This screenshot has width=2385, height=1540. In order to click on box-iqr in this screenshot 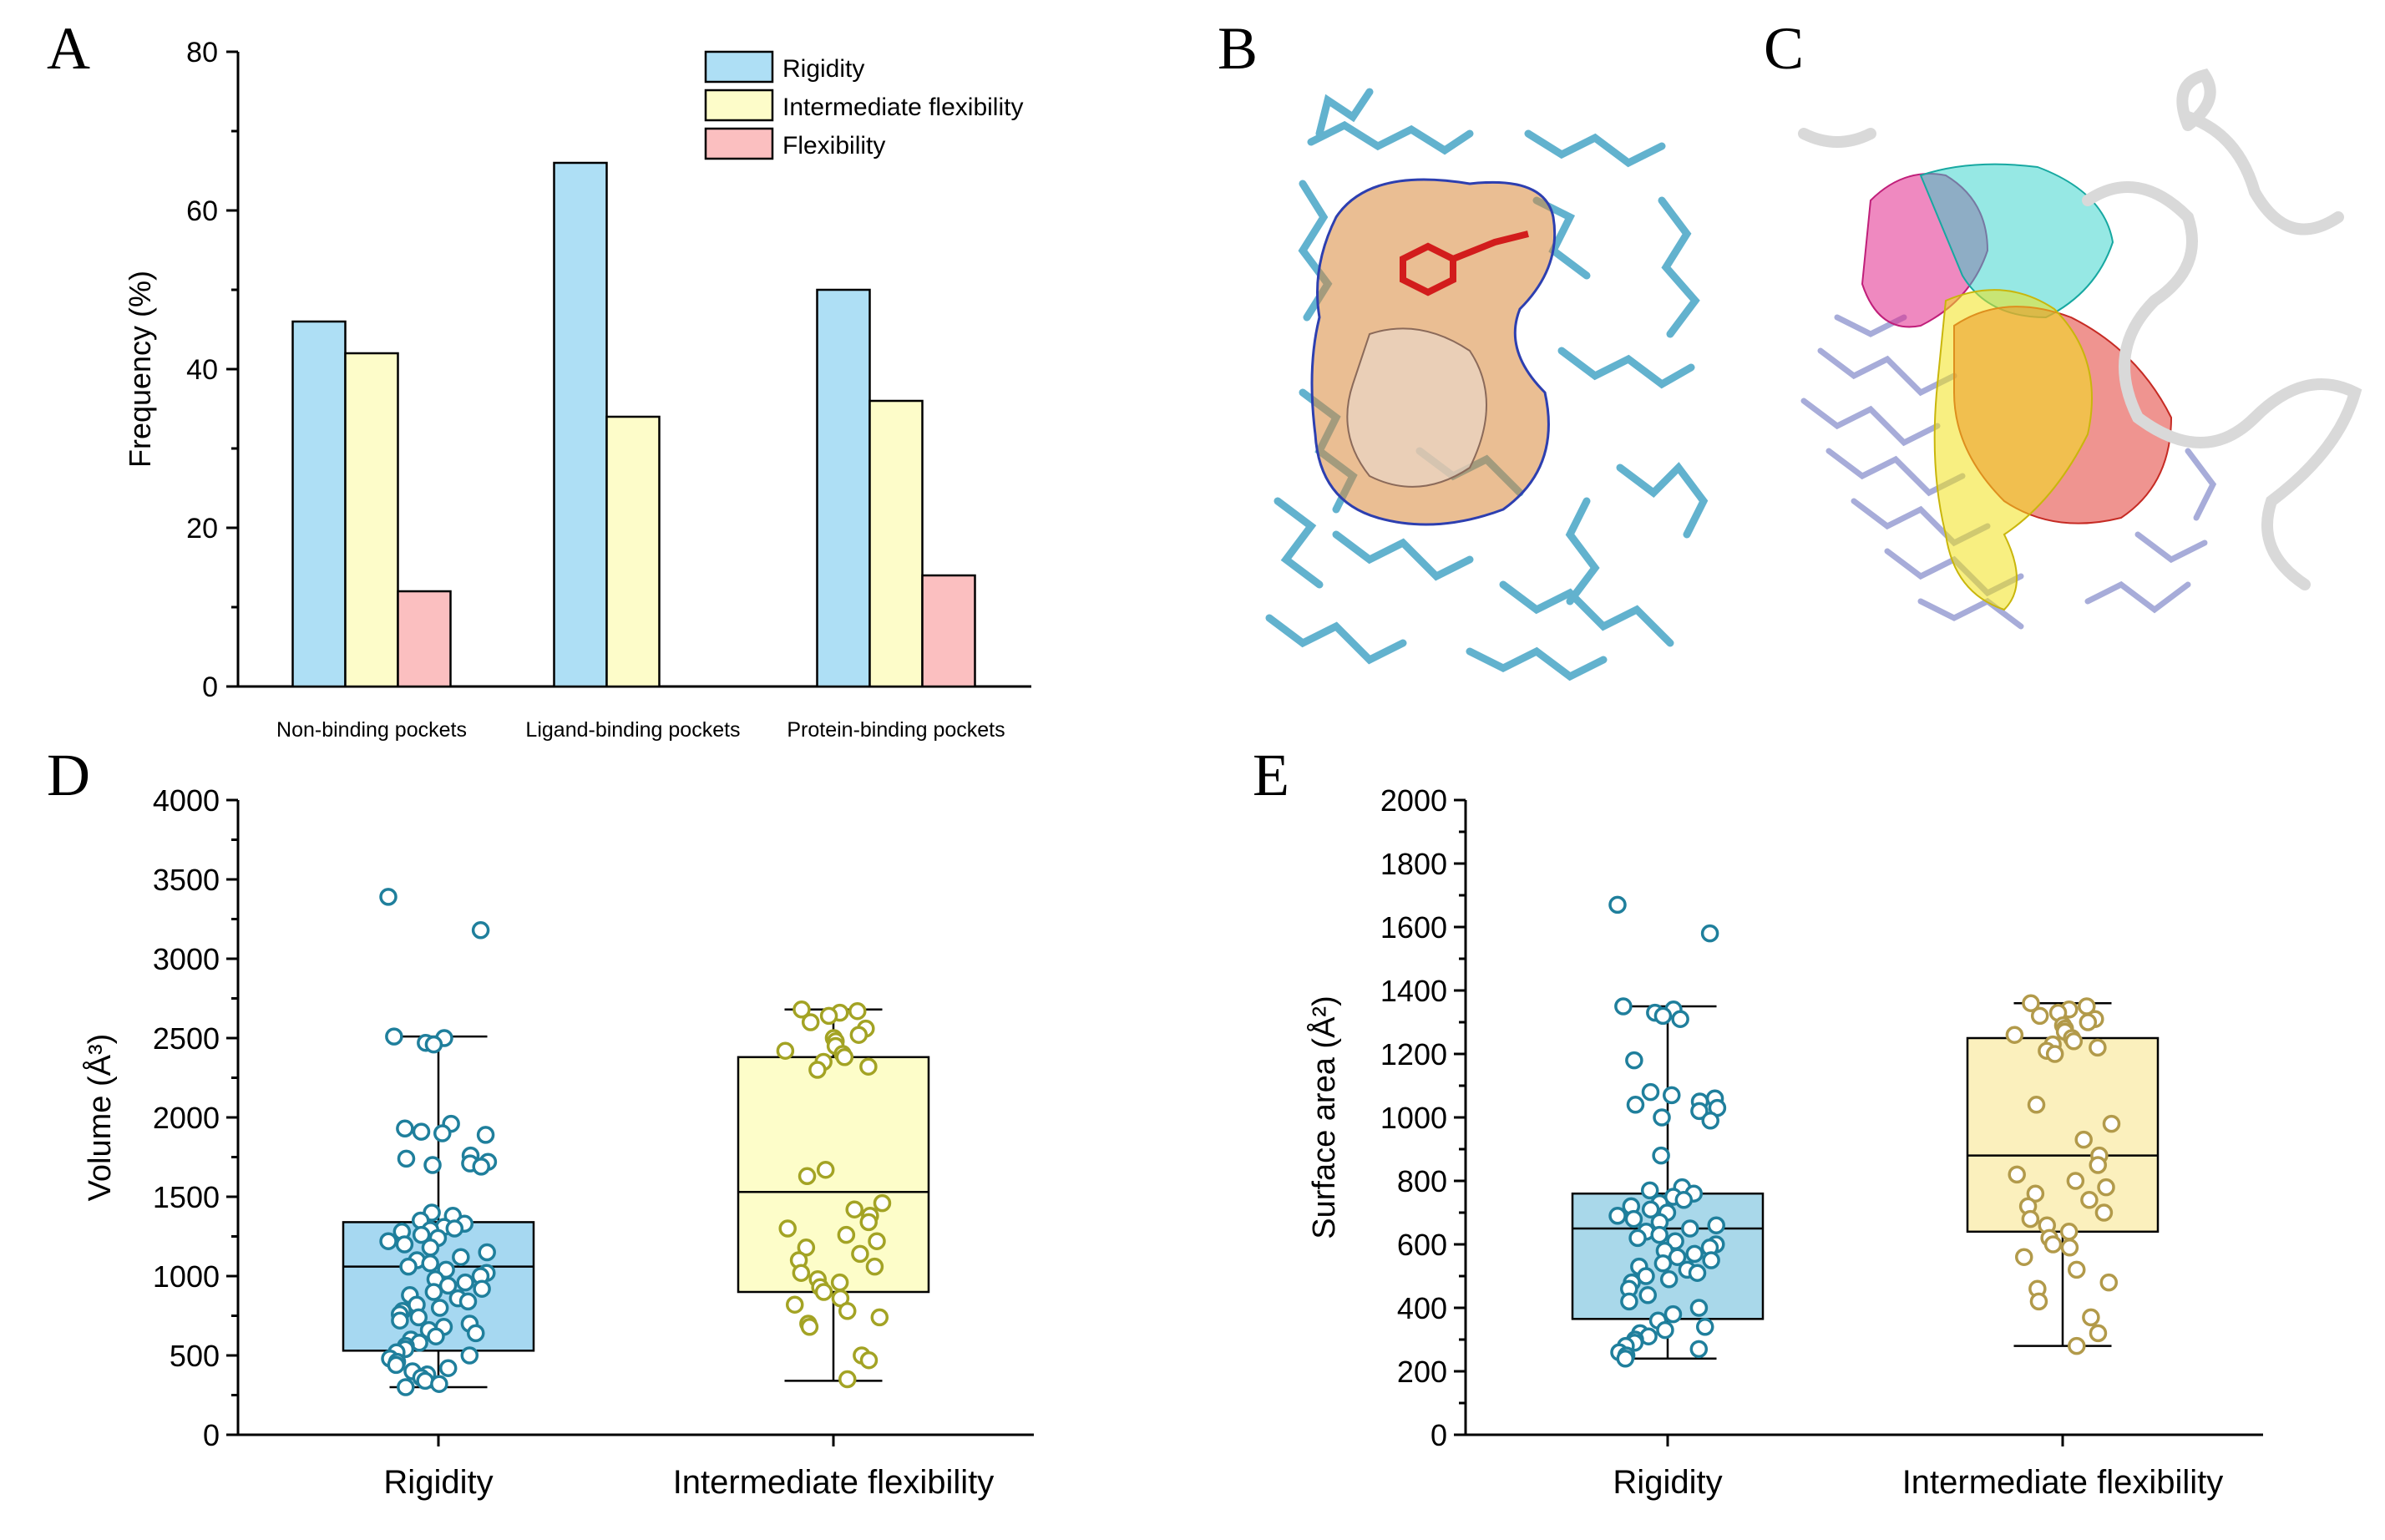, I will do `click(2063, 1135)`.